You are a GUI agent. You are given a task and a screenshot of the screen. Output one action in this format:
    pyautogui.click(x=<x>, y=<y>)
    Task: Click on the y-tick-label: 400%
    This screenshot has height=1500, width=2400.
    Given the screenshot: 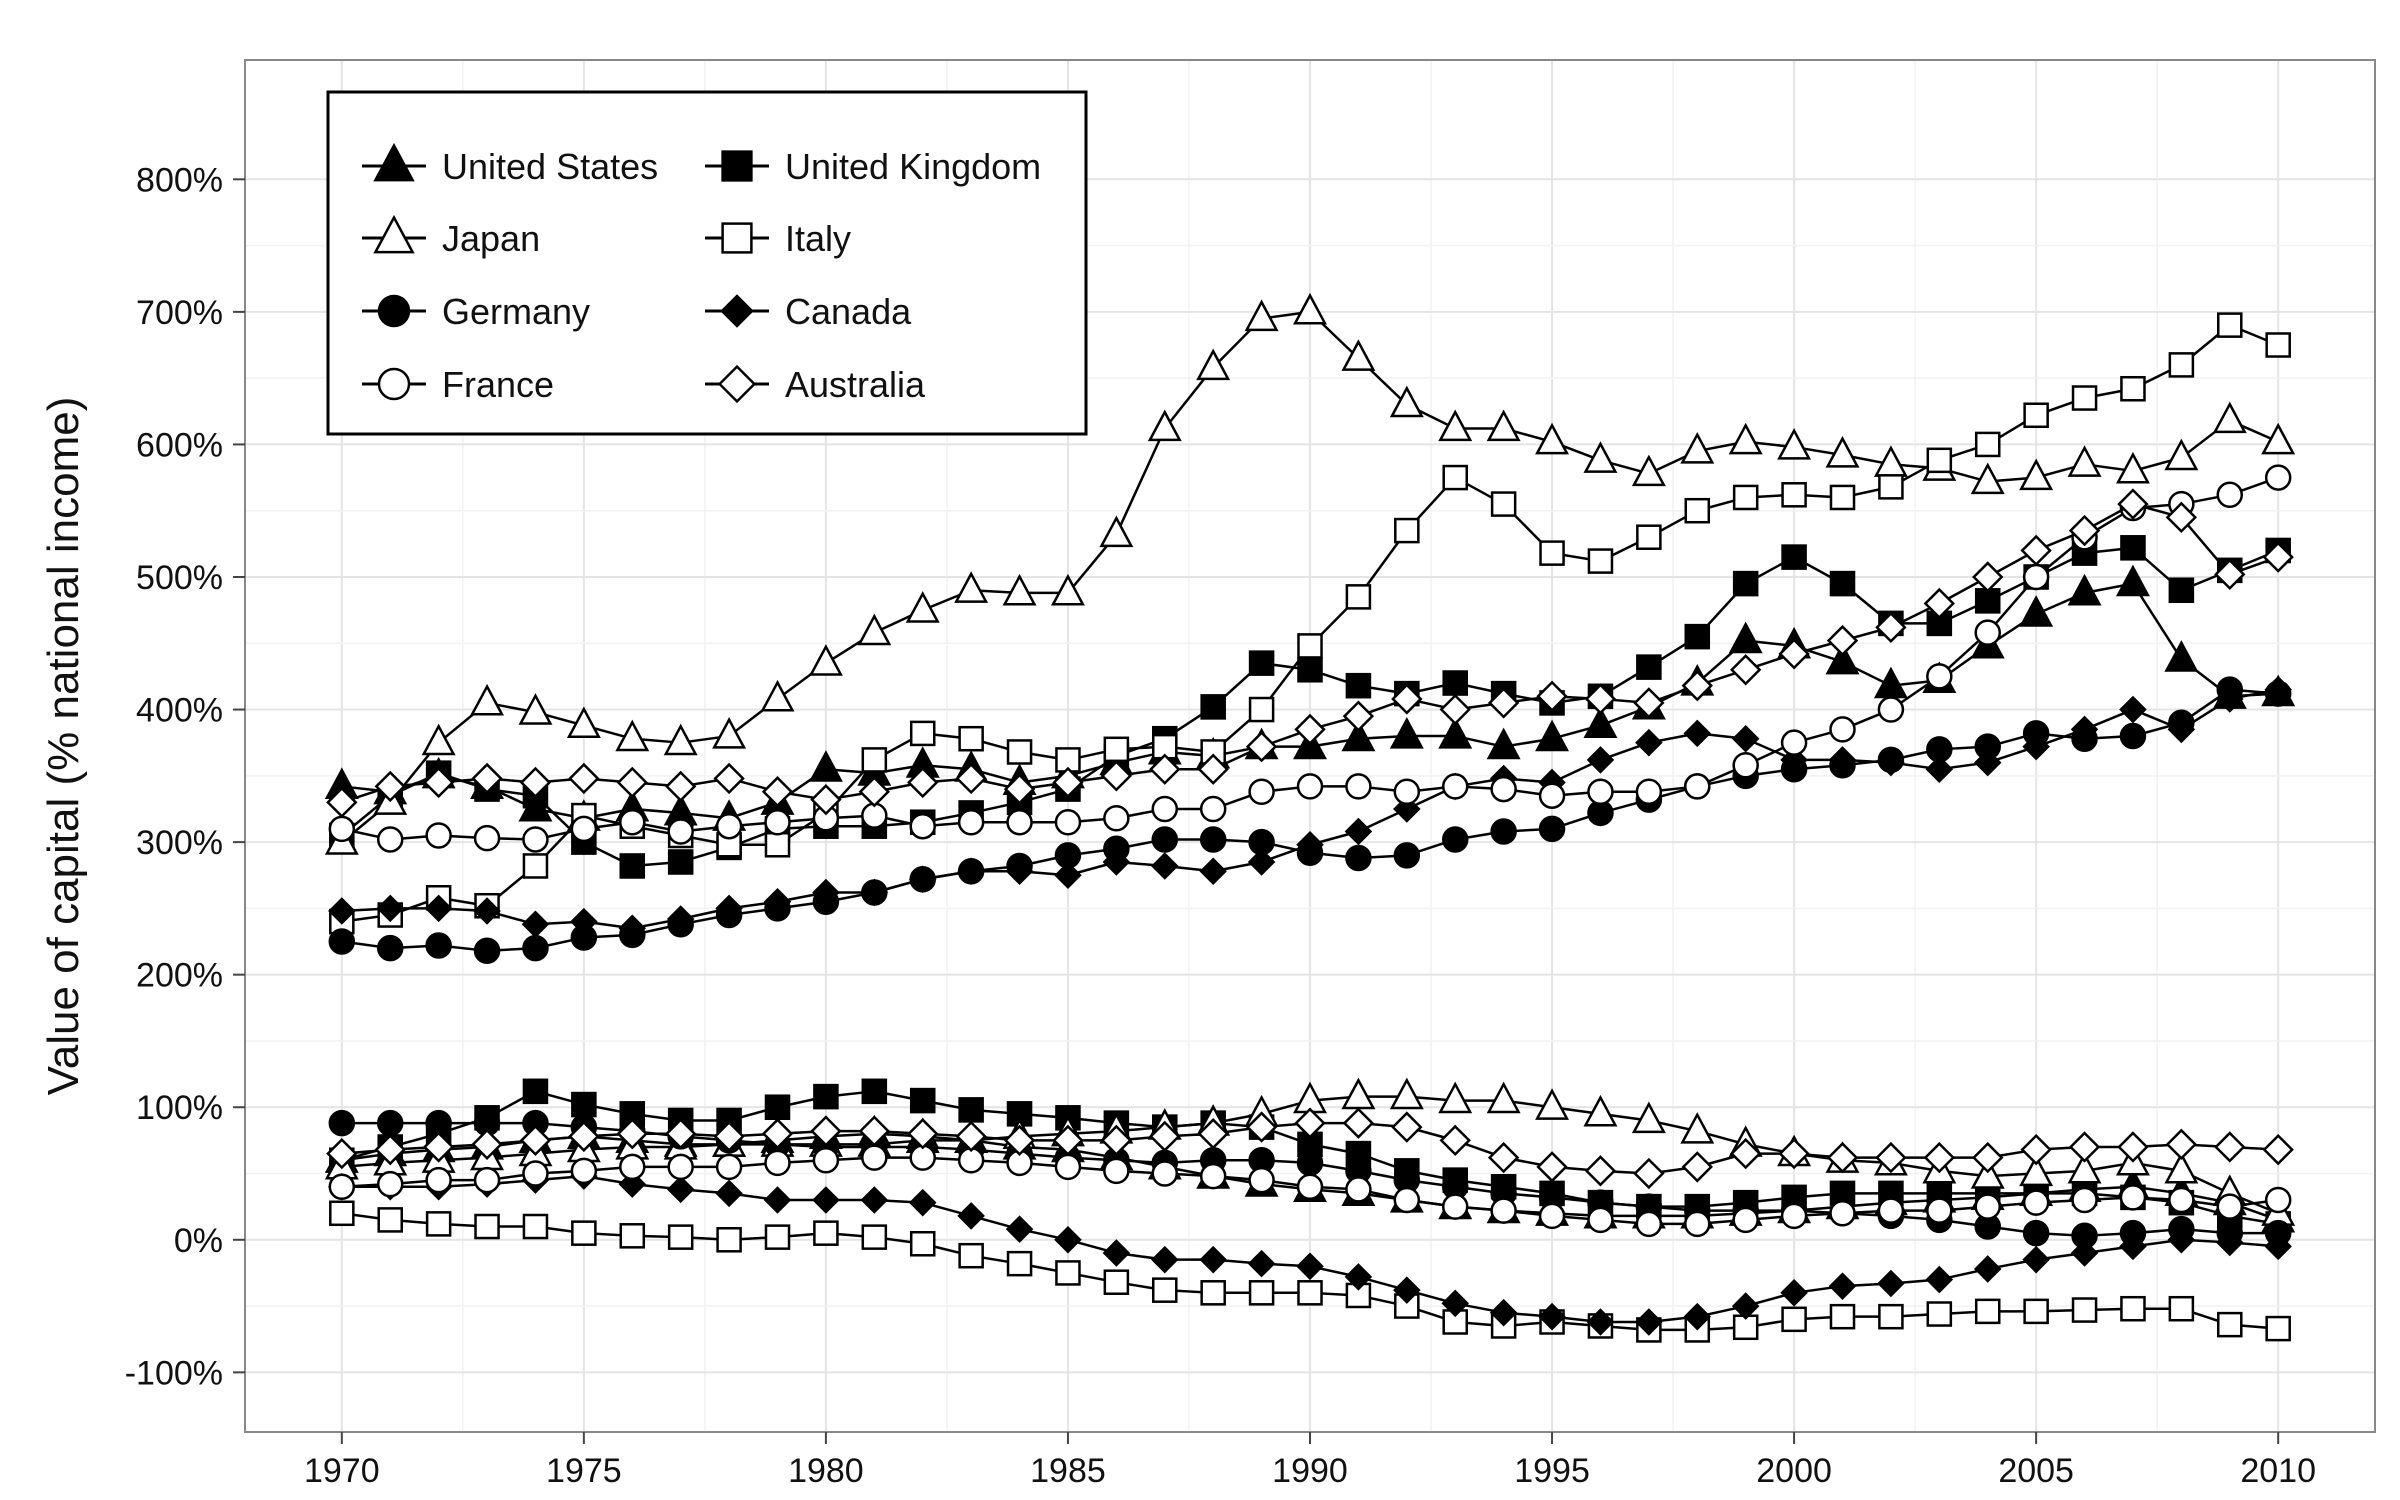 What is the action you would take?
    pyautogui.click(x=179, y=711)
    